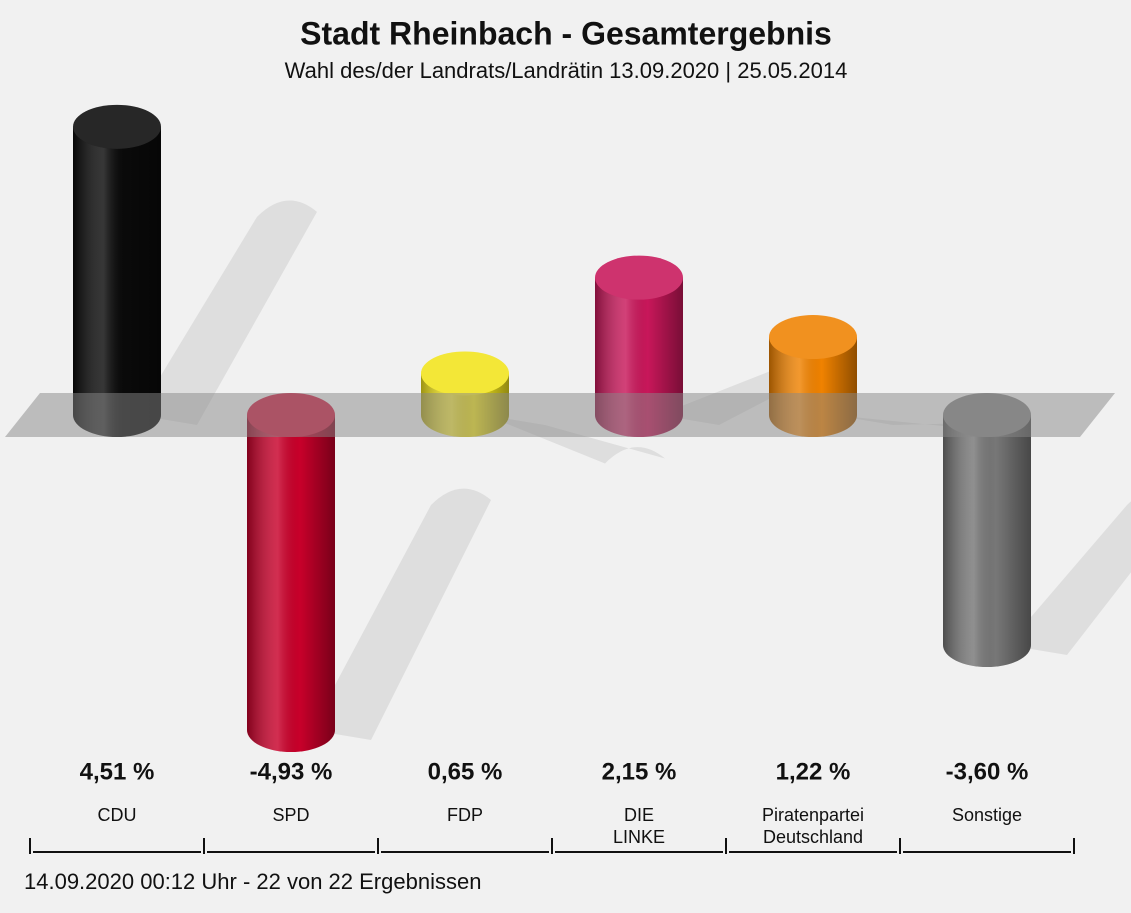 This screenshot has width=1131, height=913. Describe the element at coordinates (465, 771) in the screenshot. I see `value-label: 0,65 %` at that location.